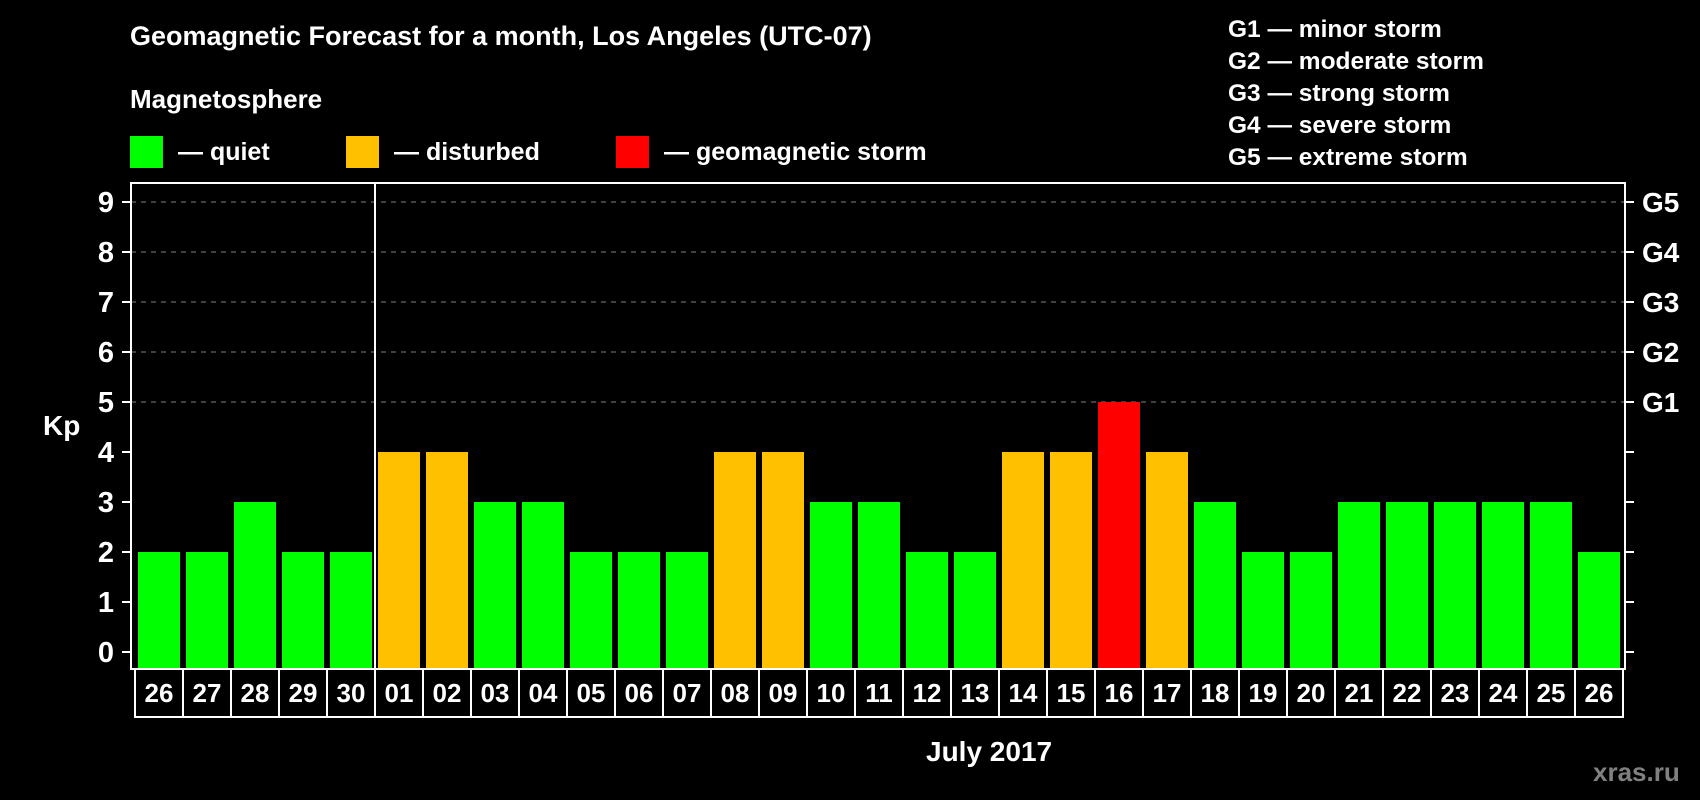  Describe the element at coordinates (795, 151) in the screenshot. I see `legend-label: — geomagnetic storm` at that location.